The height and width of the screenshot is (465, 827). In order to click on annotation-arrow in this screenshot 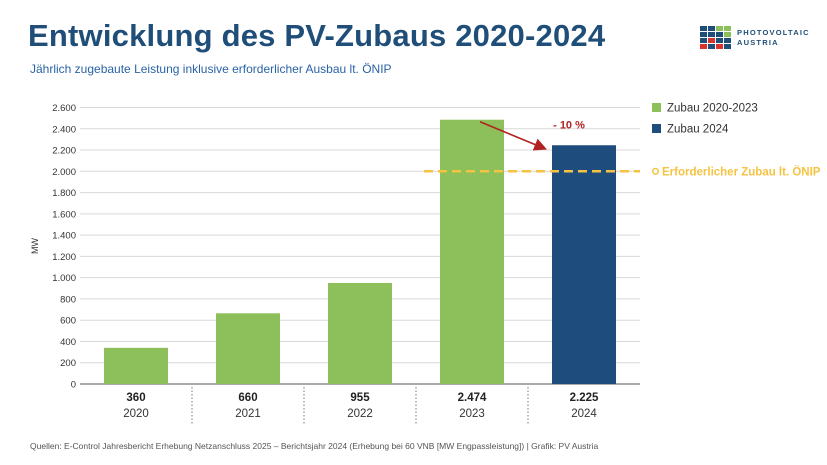, I will do `click(513, 135)`.